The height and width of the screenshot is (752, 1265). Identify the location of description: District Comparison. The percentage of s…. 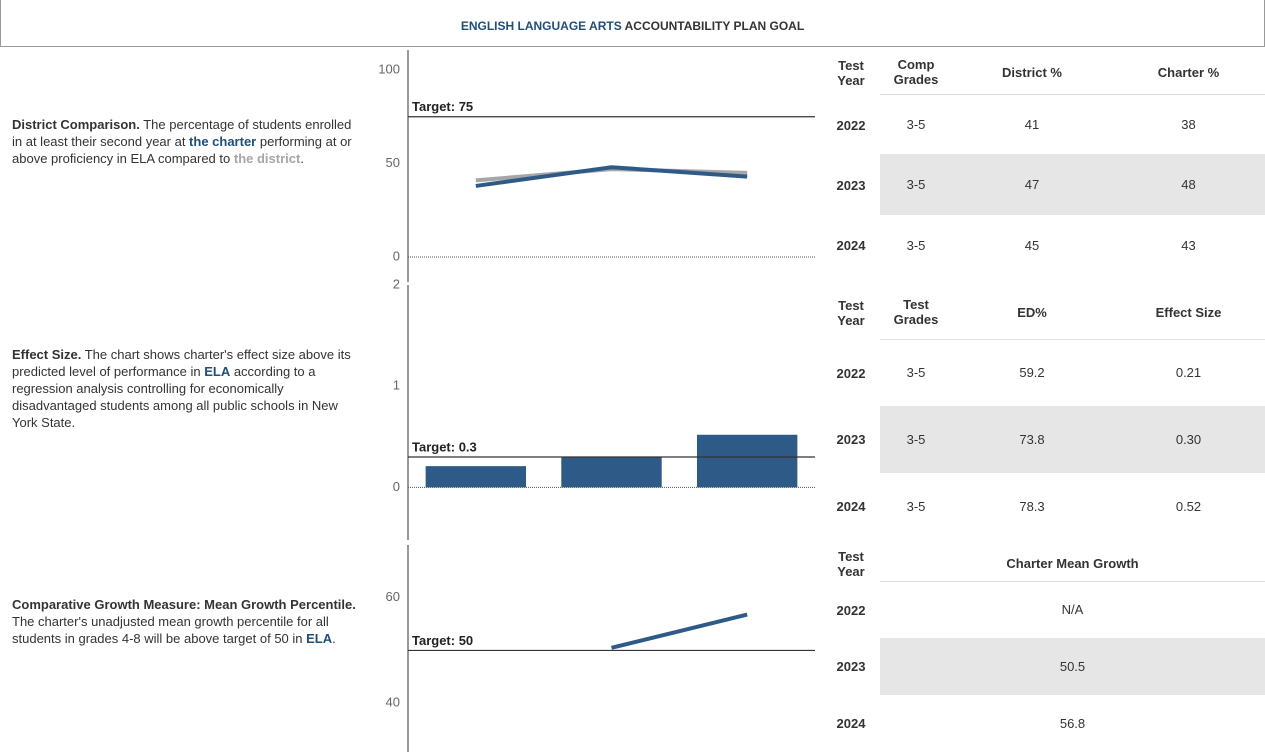
(187, 141).